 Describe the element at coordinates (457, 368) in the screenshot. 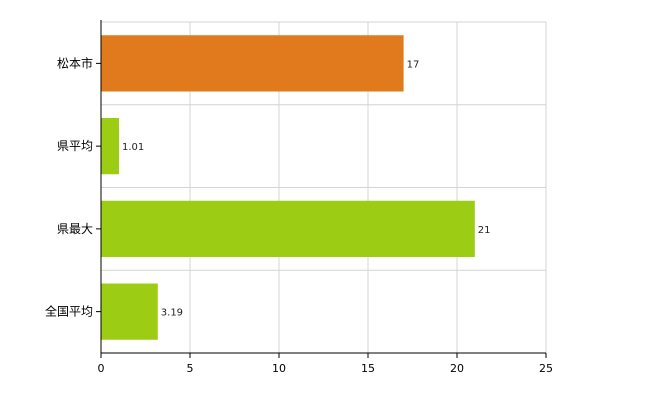

I see `x-tick-label-4: 20` at that location.